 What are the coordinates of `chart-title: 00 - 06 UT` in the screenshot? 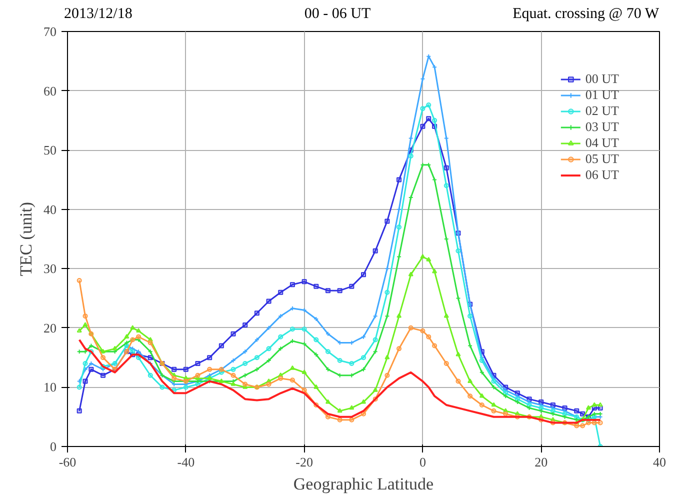 It's located at (337, 14).